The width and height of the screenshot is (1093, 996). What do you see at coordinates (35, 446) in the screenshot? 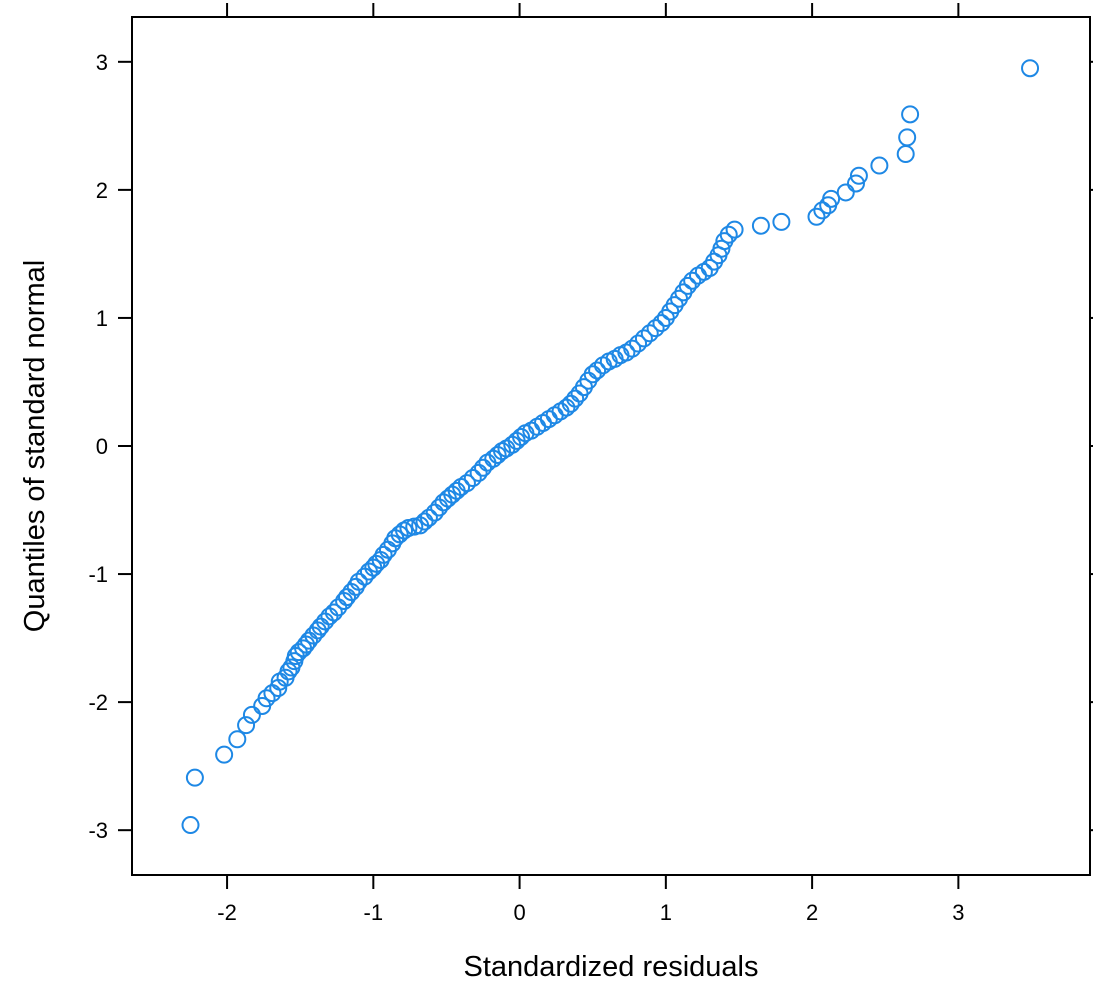
I see `y-axis-title: Quantiles of standard normal` at bounding box center [35, 446].